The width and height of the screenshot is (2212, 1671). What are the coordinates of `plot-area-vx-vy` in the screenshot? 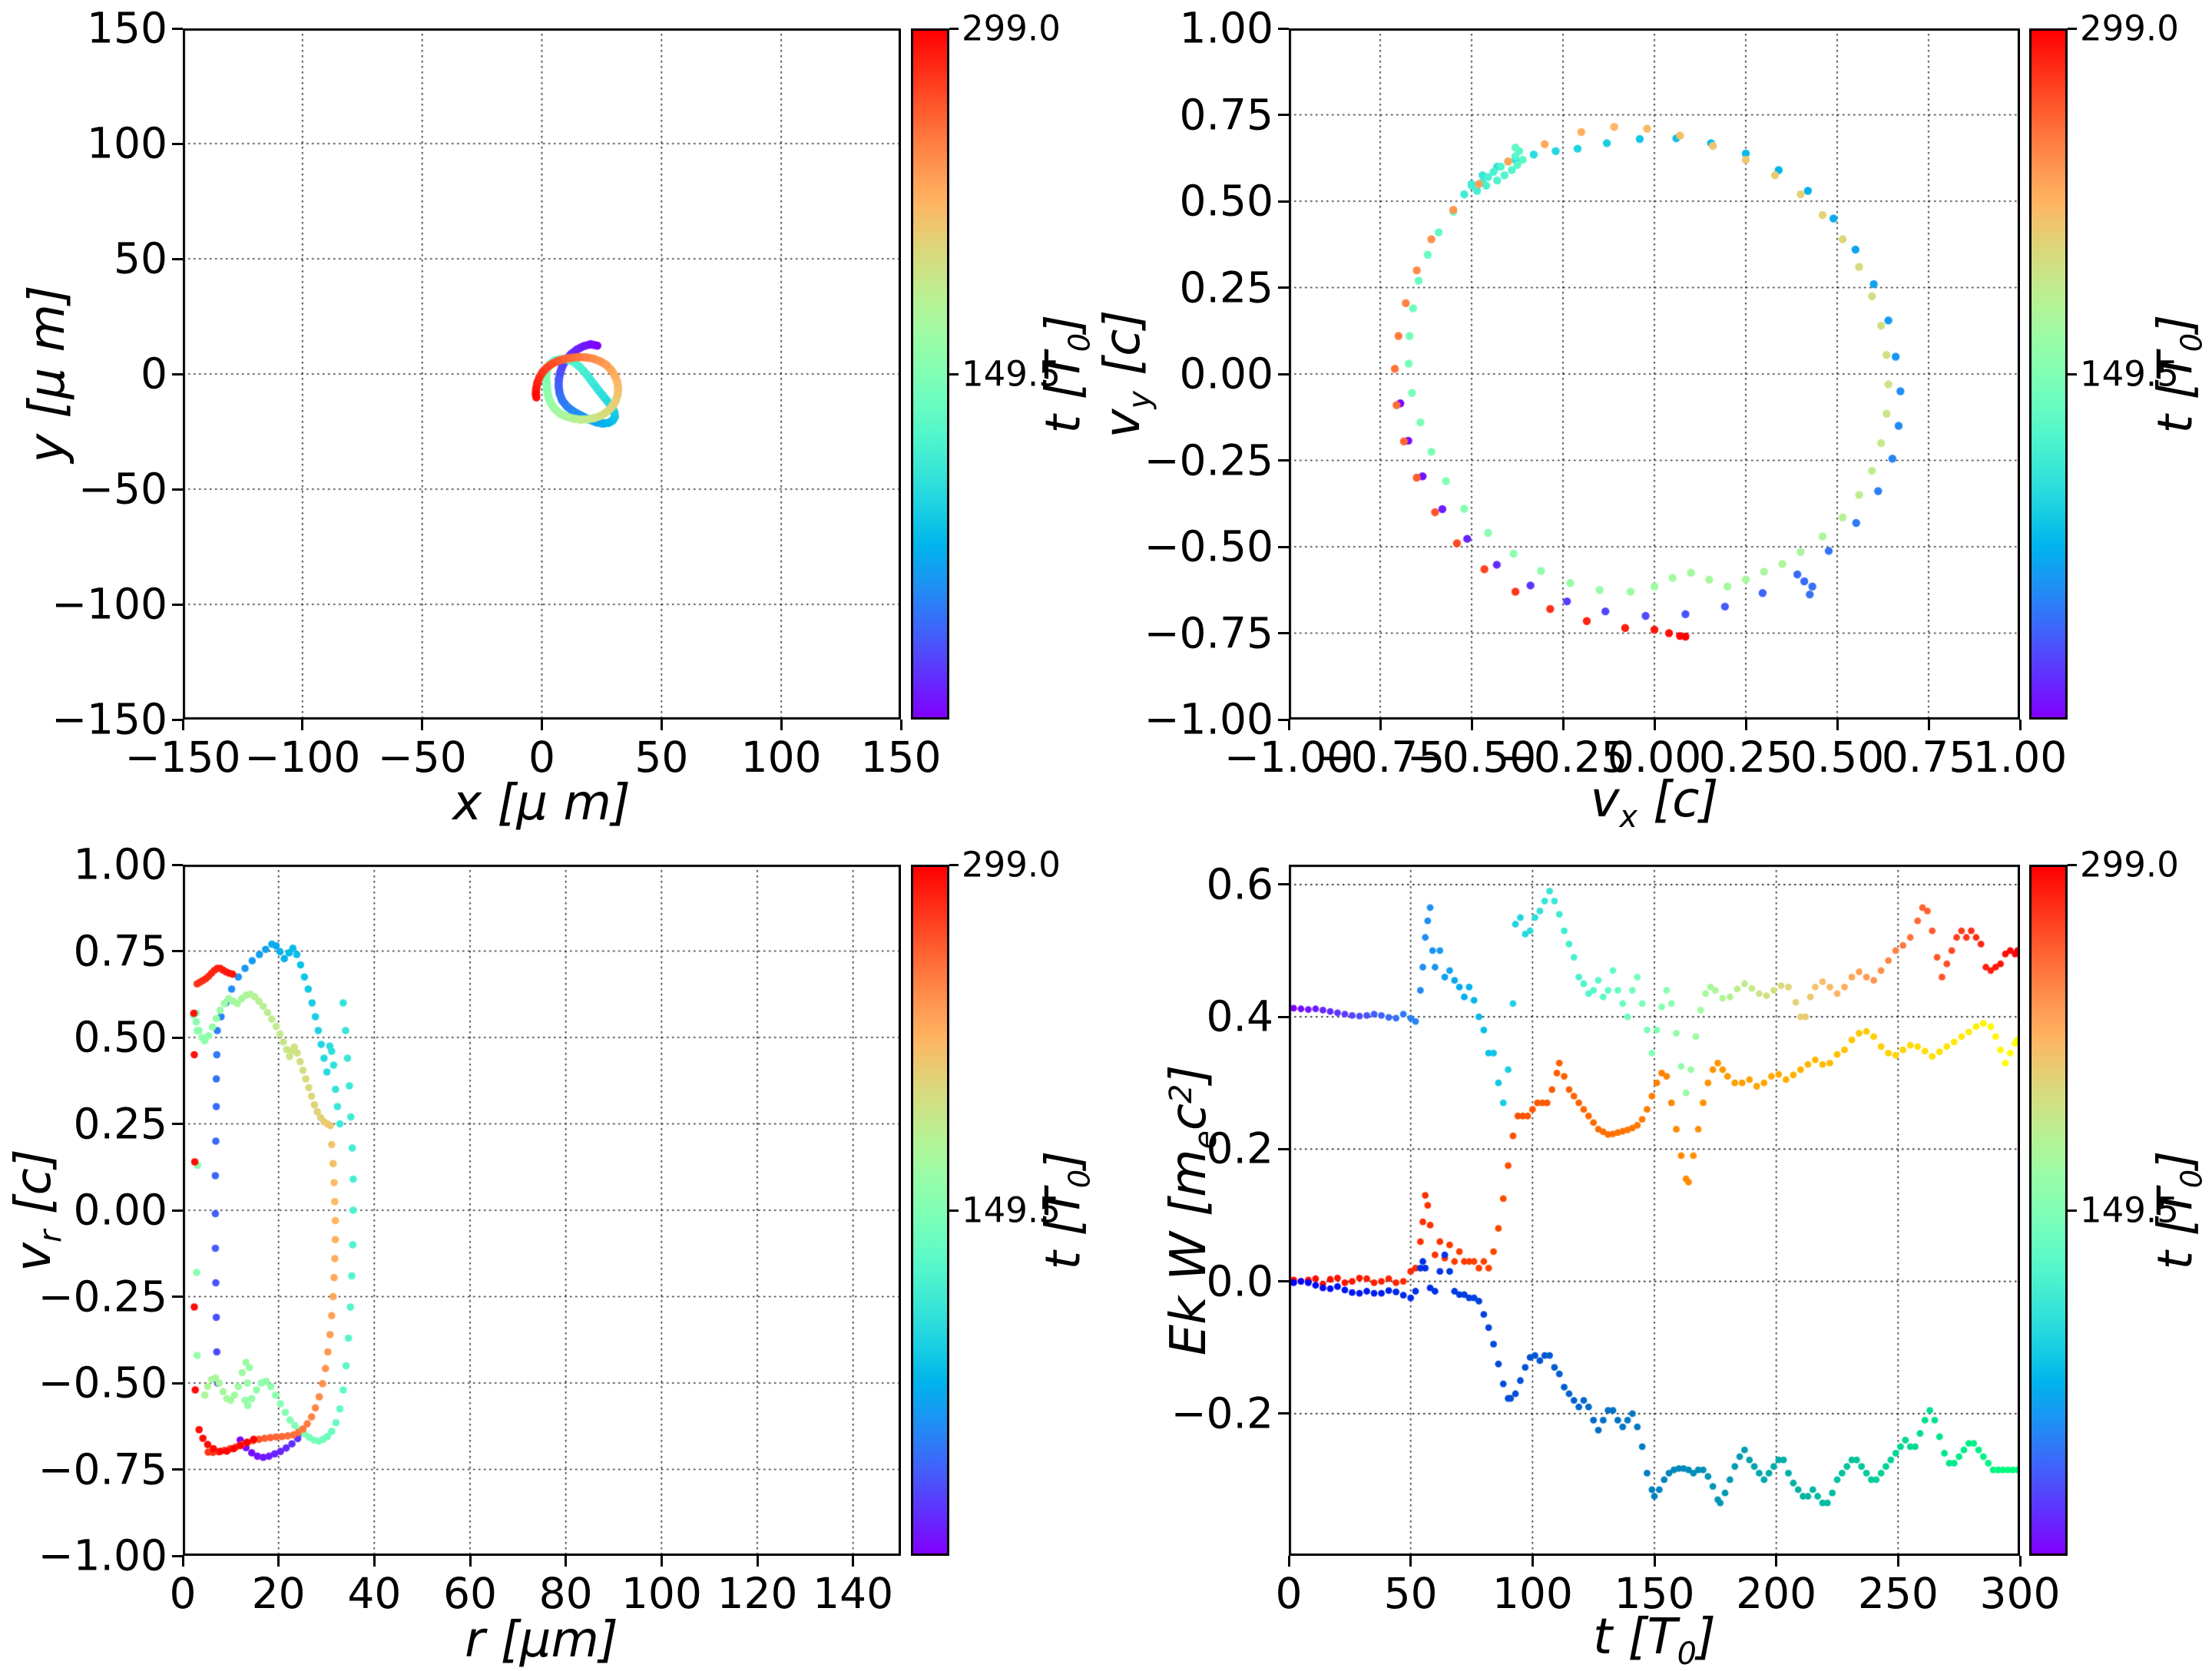 It's located at (1655, 374).